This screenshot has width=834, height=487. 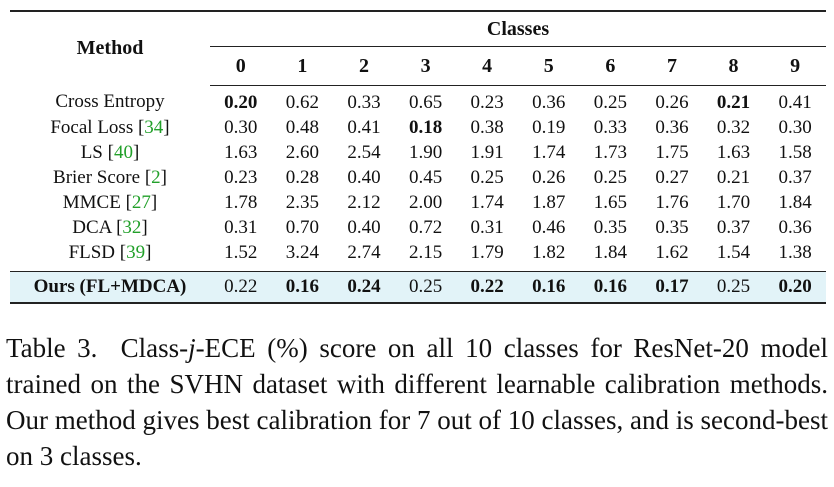 I want to click on value-cell: 1.87, so click(x=549, y=202).